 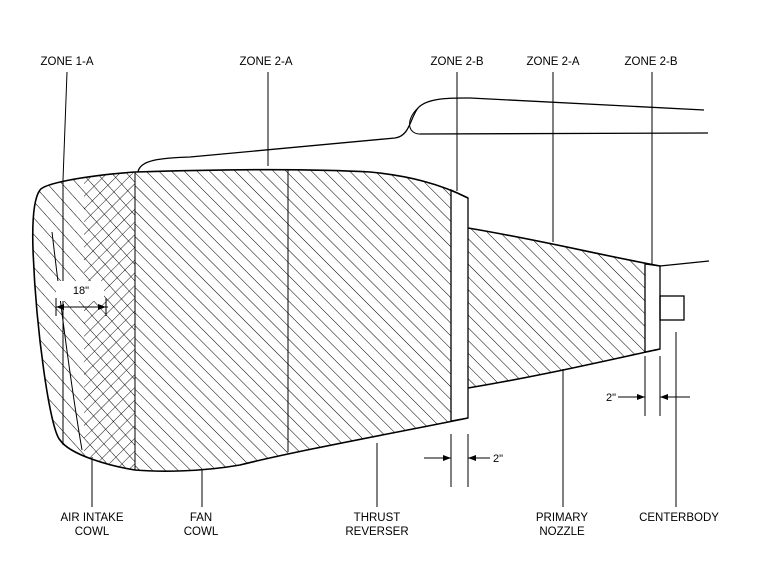 What do you see at coordinates (562, 532) in the screenshot?
I see `primary-nozzle-label-line2: NOZZLE` at bounding box center [562, 532].